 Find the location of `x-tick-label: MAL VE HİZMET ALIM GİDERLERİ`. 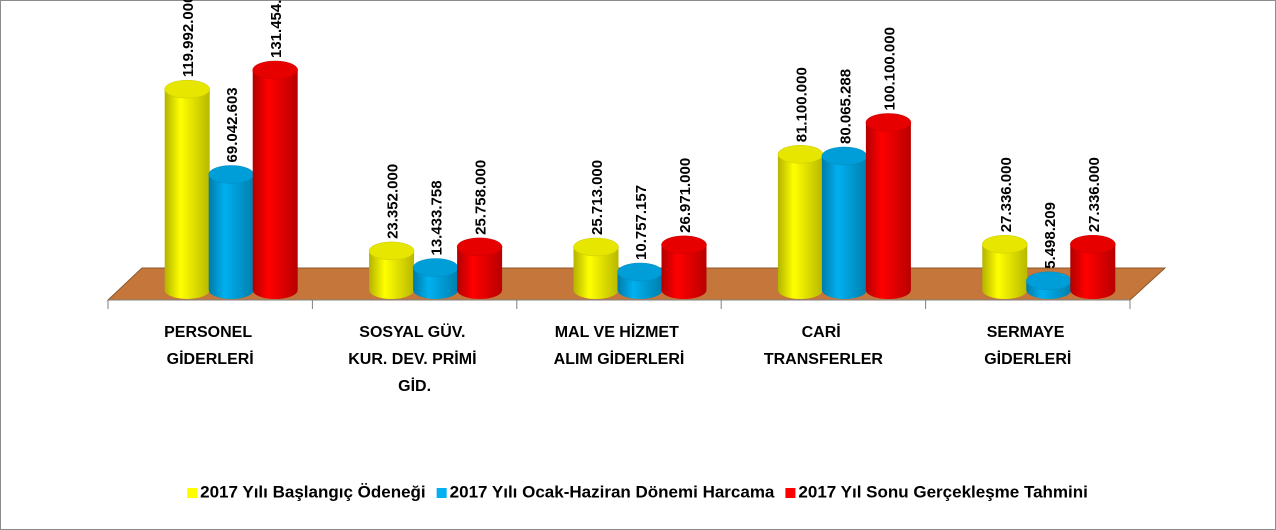

x-tick-label: MAL VE HİZMET ALIM GİDERLERİ is located at coordinates (619, 345).